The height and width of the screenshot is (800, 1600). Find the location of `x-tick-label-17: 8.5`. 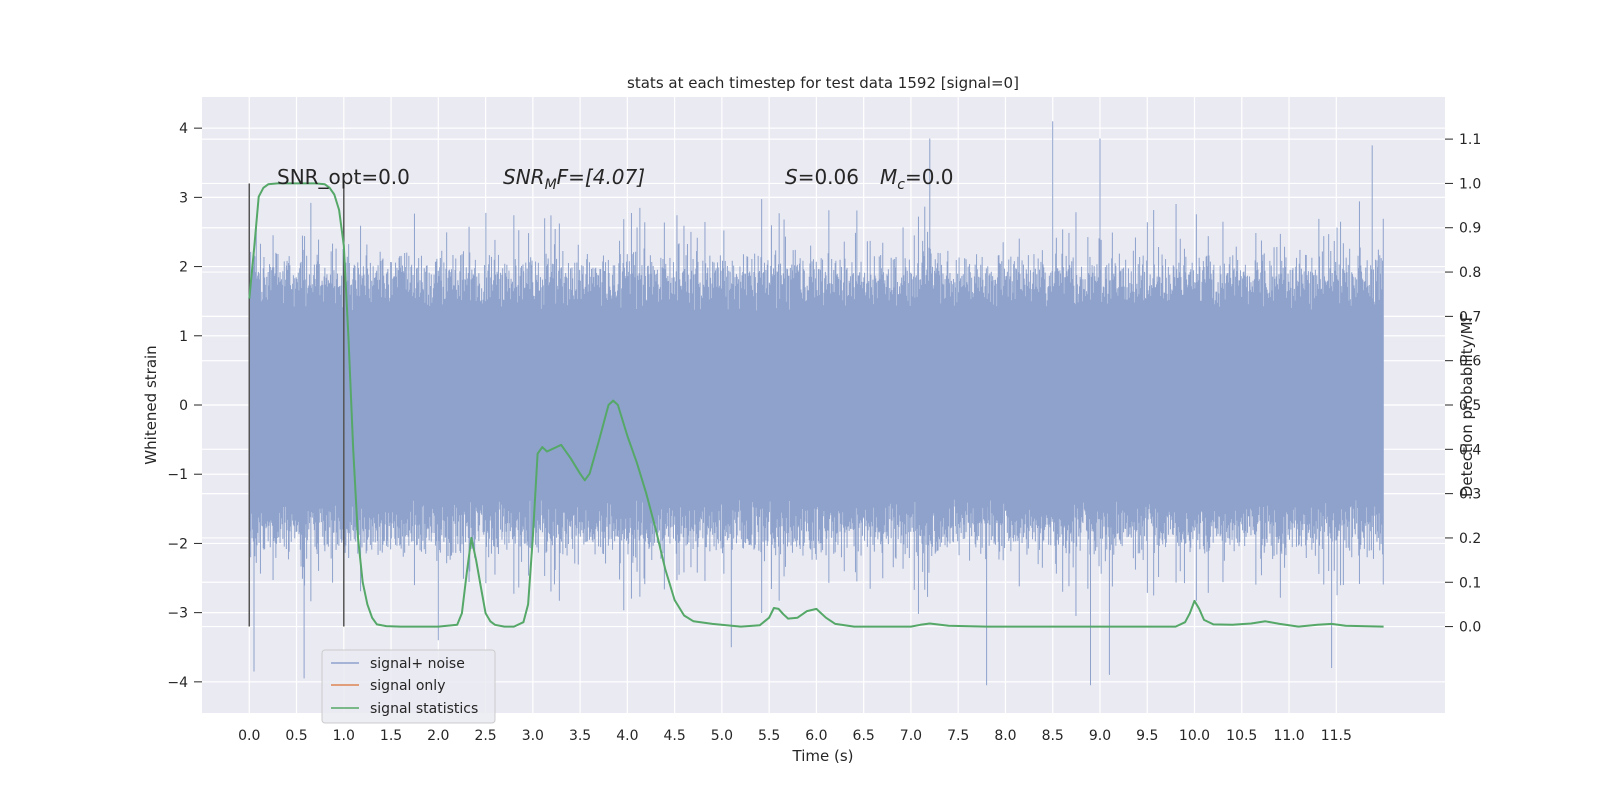

x-tick-label-17: 8.5 is located at coordinates (1053, 736).